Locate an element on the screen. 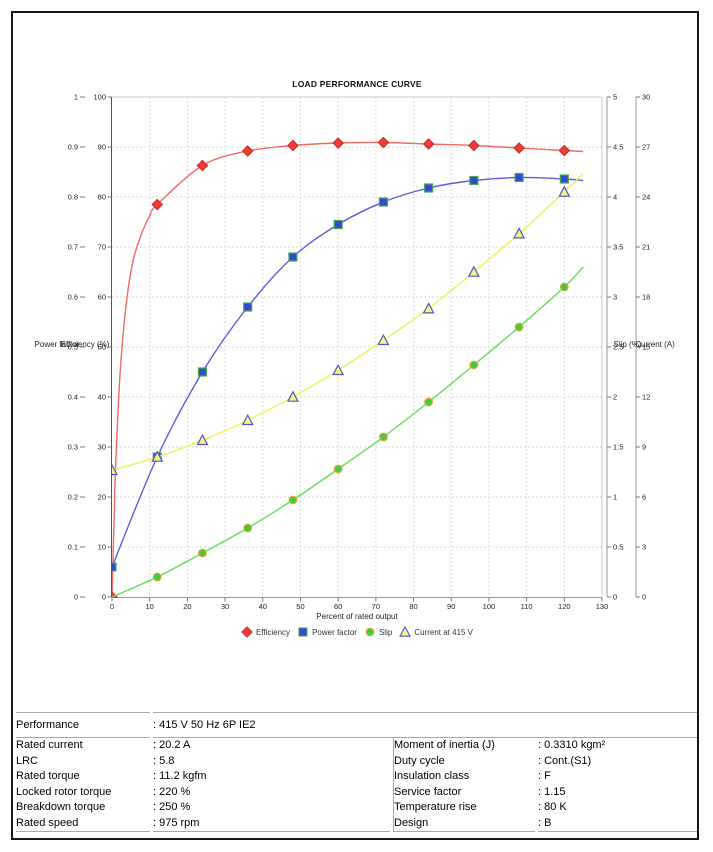 Image resolution: width=713 pixels, height=852 pixels. svg-text: 9 is located at coordinates (644, 447).